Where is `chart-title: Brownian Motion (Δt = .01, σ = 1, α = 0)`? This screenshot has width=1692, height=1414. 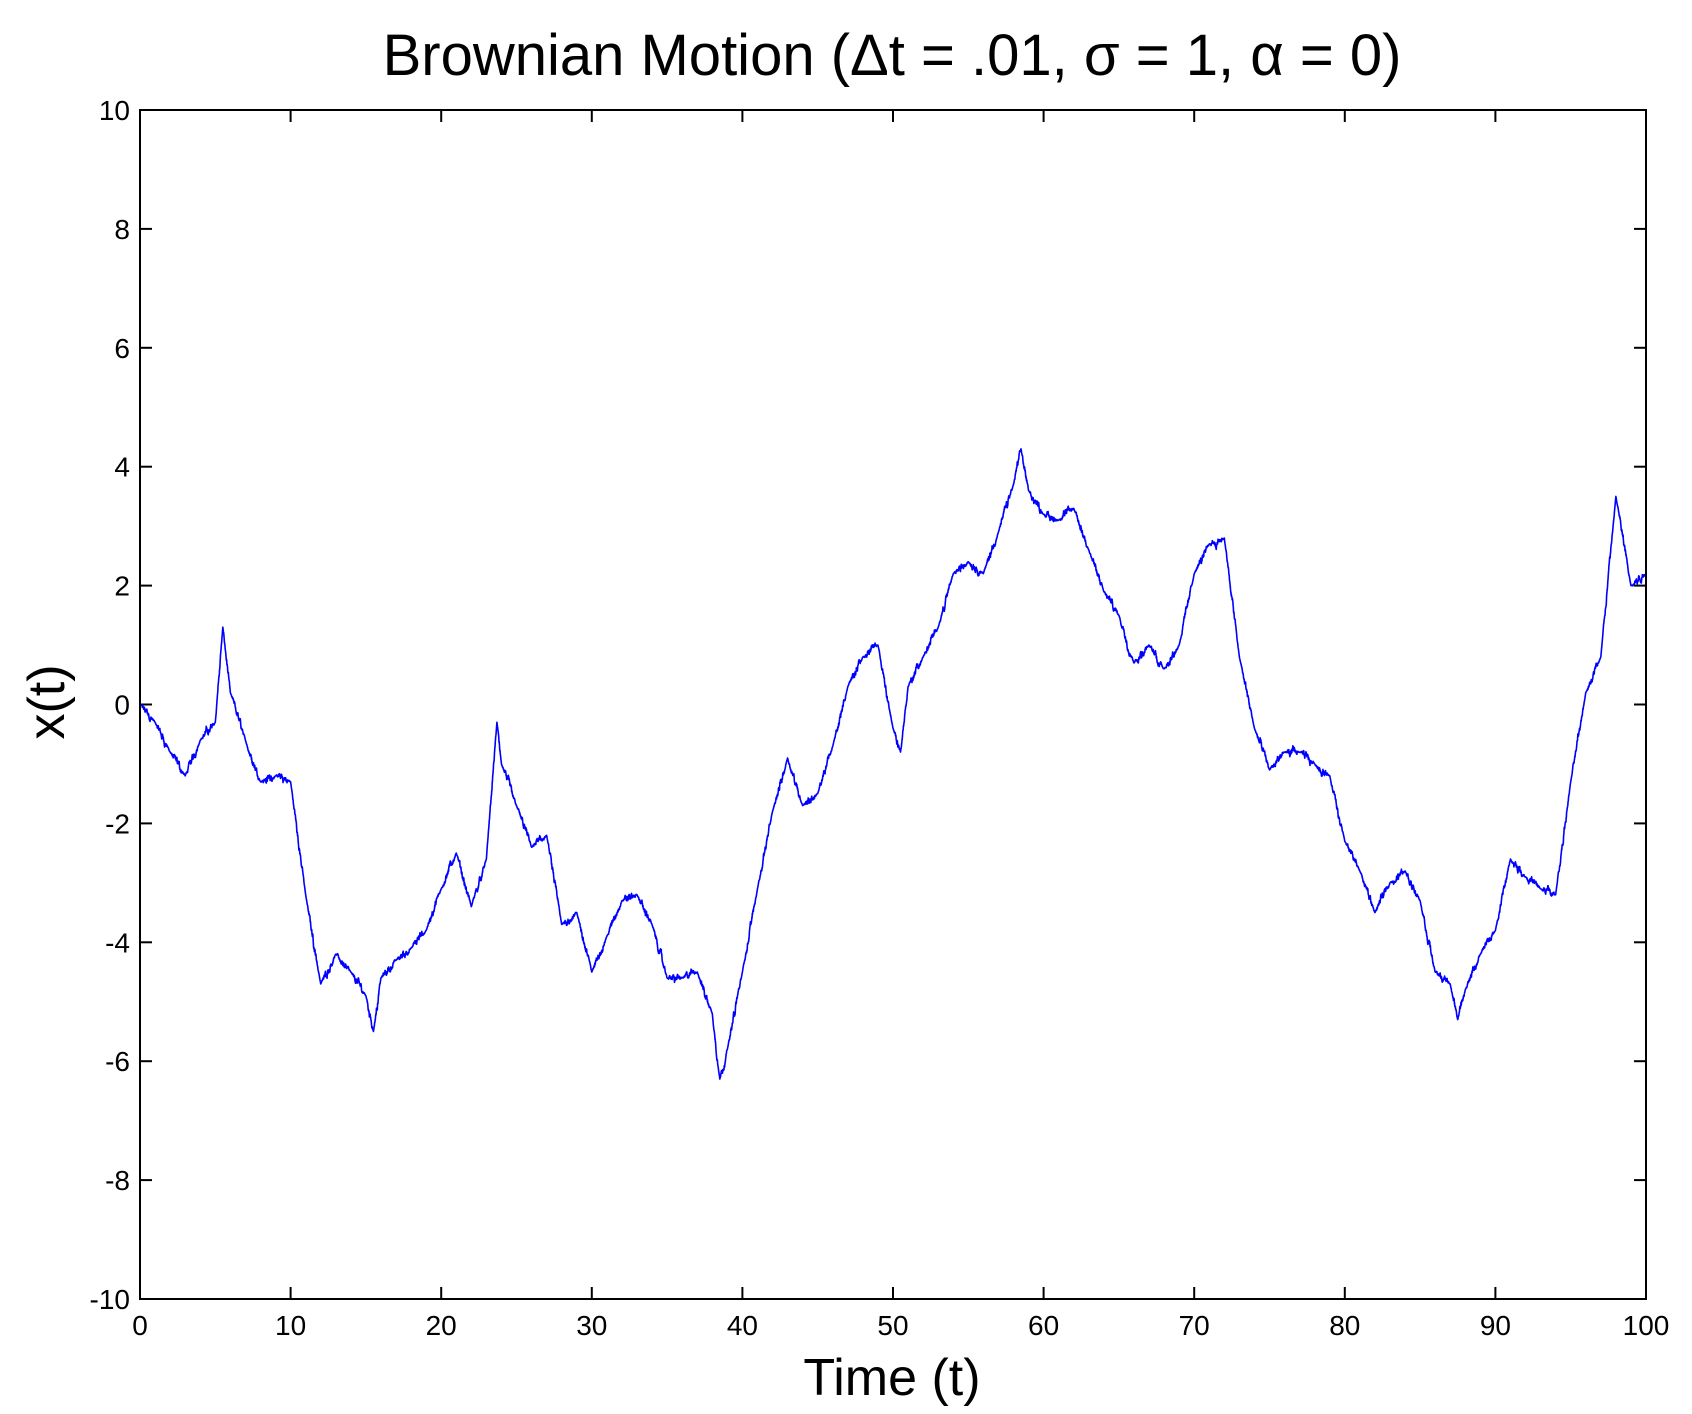 chart-title: Brownian Motion (Δt = .01, σ = 1, α = 0) is located at coordinates (892, 55).